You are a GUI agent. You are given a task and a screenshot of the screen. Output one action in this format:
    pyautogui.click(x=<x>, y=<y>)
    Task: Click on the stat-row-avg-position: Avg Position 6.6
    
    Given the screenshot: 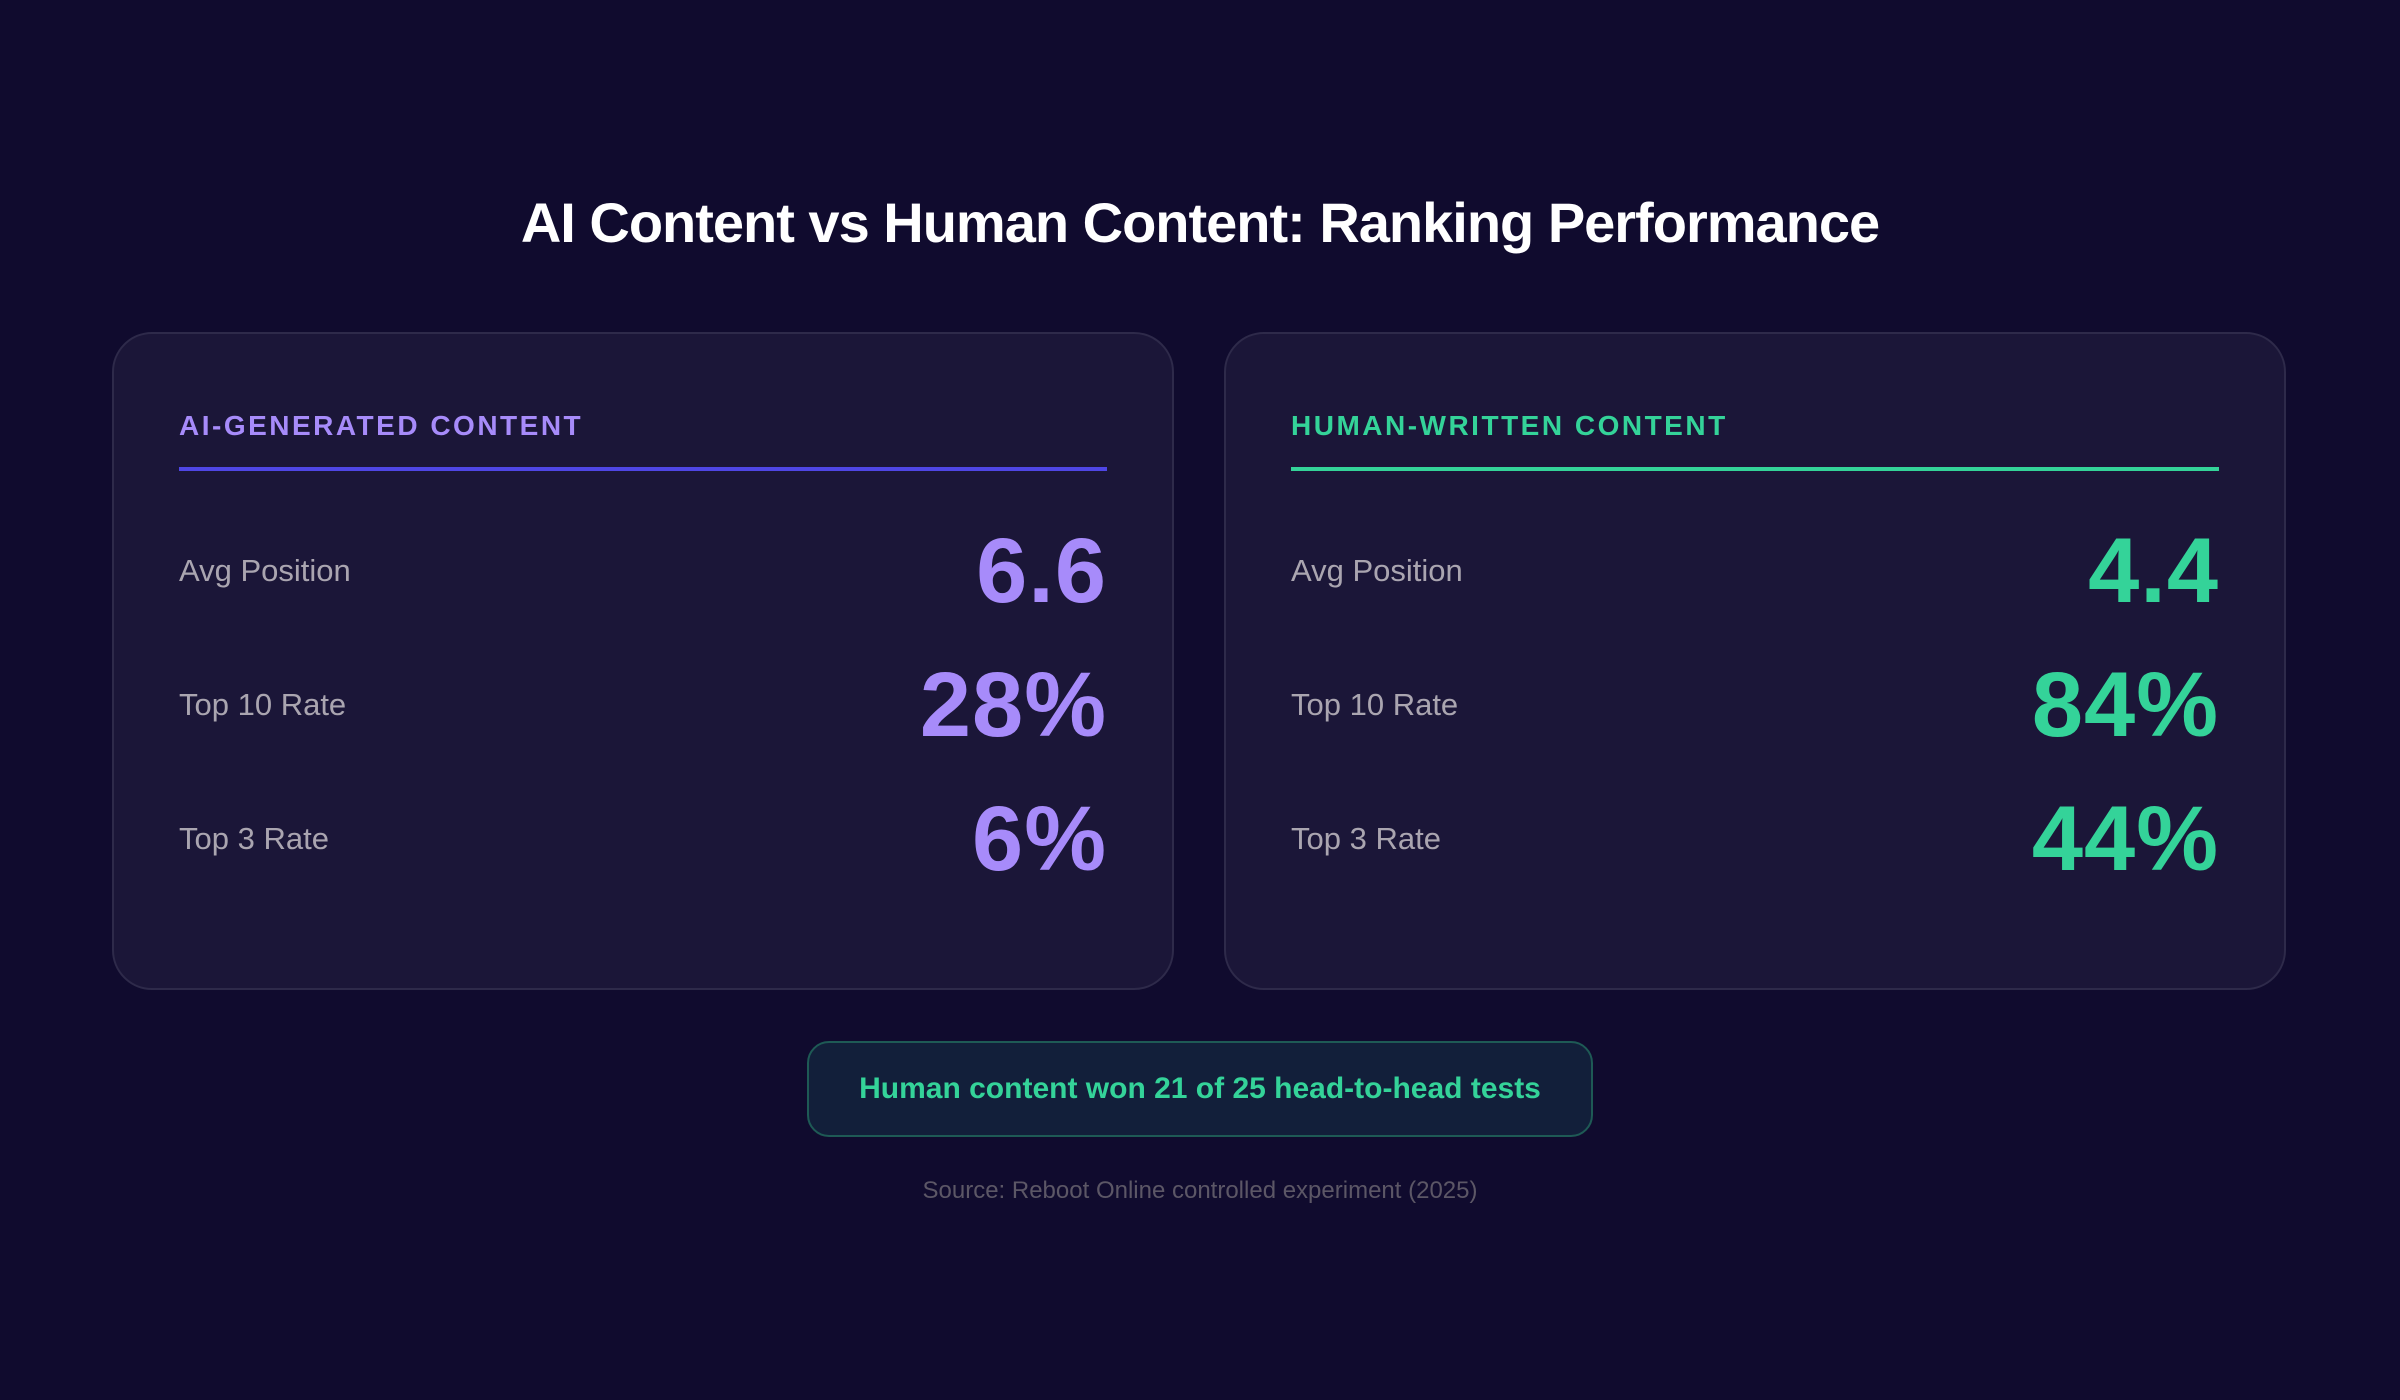 What is the action you would take?
    pyautogui.click(x=643, y=571)
    